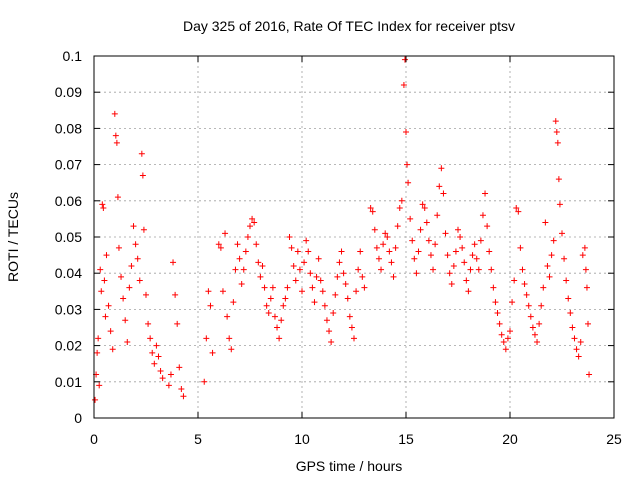 This screenshot has width=640, height=480. What do you see at coordinates (68, 165) in the screenshot?
I see `y-tick-label: 0.07` at bounding box center [68, 165].